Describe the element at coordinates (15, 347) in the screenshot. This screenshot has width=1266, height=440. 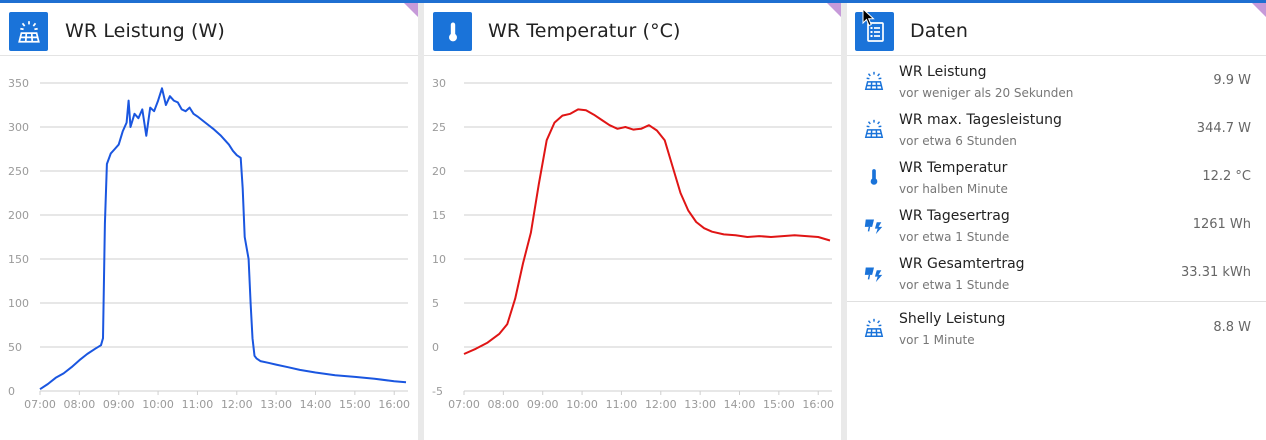
I see `y-tick-label: 50` at that location.